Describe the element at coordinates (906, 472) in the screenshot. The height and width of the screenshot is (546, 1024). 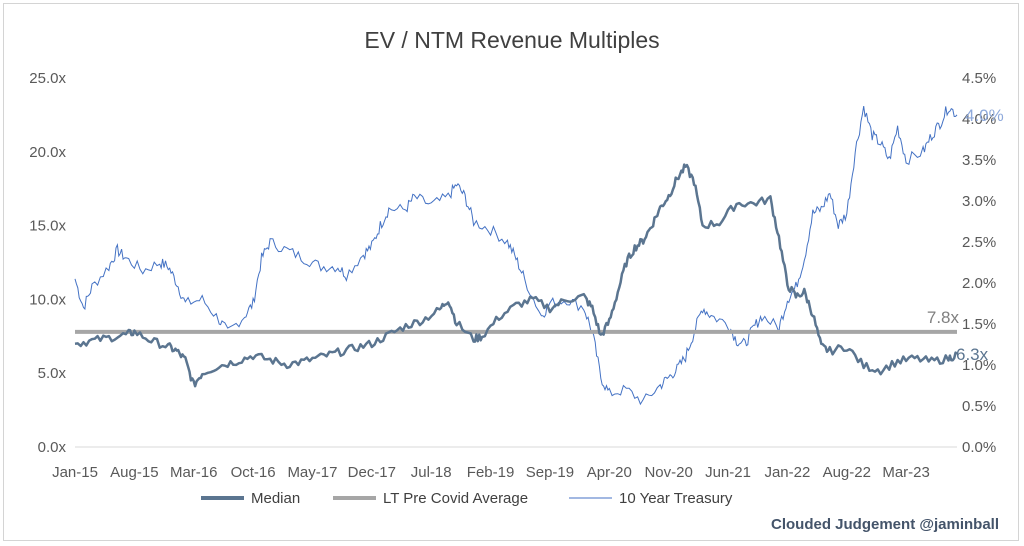
I see `x-tick-label: Mar-23` at that location.